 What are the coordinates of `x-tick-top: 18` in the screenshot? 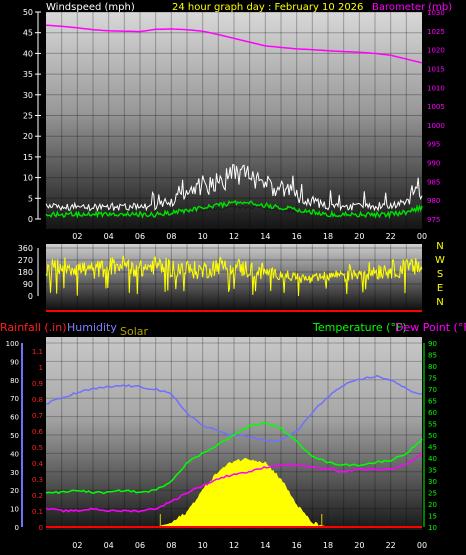 It's located at (328, 236).